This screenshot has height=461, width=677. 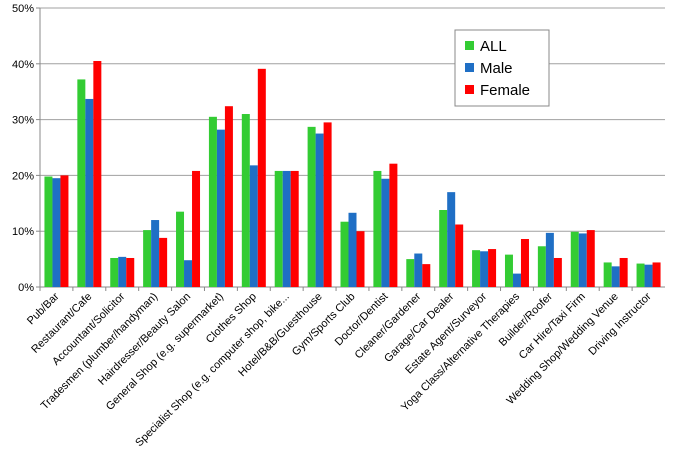 What do you see at coordinates (26, 288) in the screenshot?
I see `y-tick-label: 0%` at bounding box center [26, 288].